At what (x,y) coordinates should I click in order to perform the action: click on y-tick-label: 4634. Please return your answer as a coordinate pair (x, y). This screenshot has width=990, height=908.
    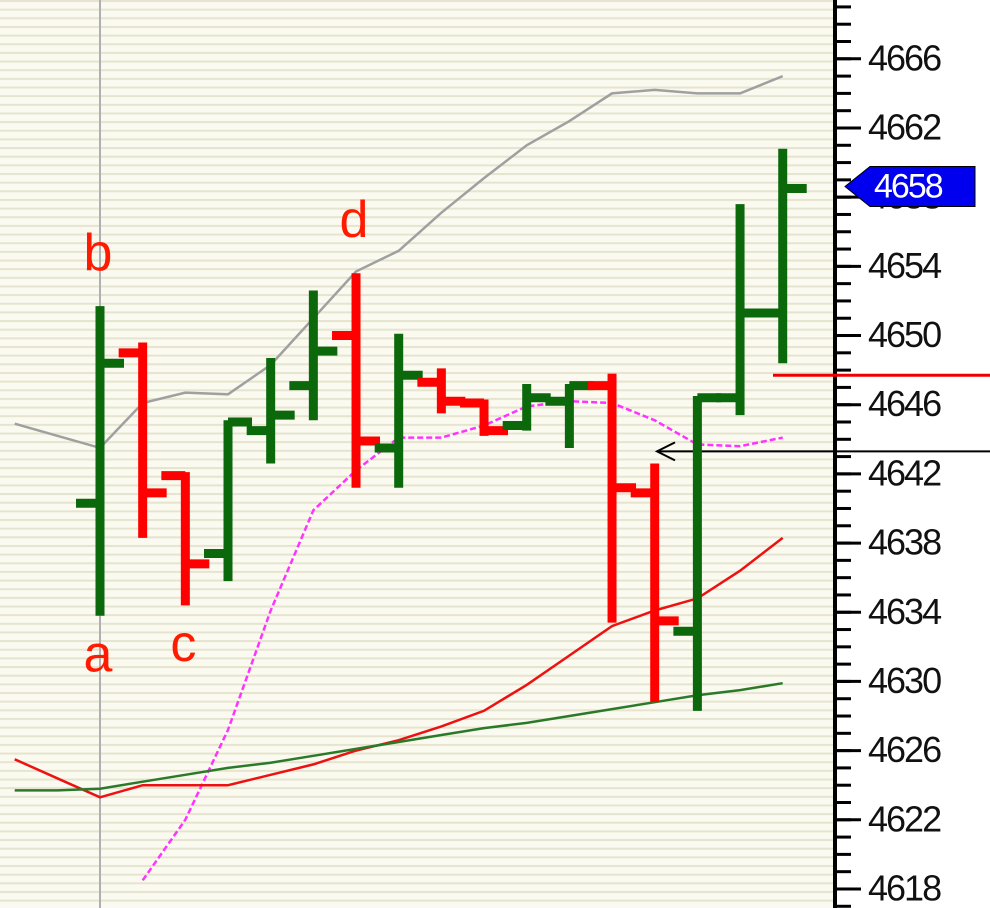
    Looking at the image, I should click on (904, 611).